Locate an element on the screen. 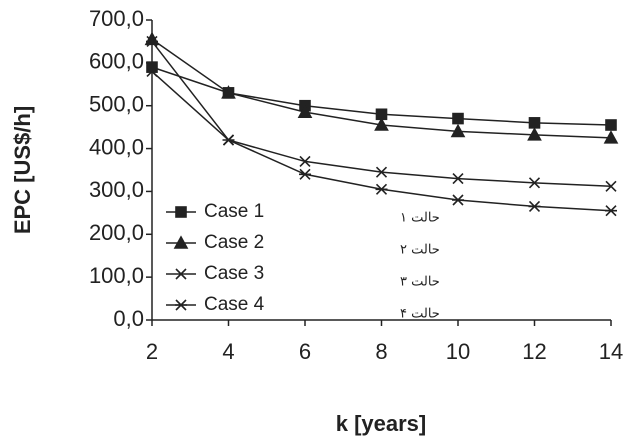  legend-label: Case 1 is located at coordinates (234, 211).